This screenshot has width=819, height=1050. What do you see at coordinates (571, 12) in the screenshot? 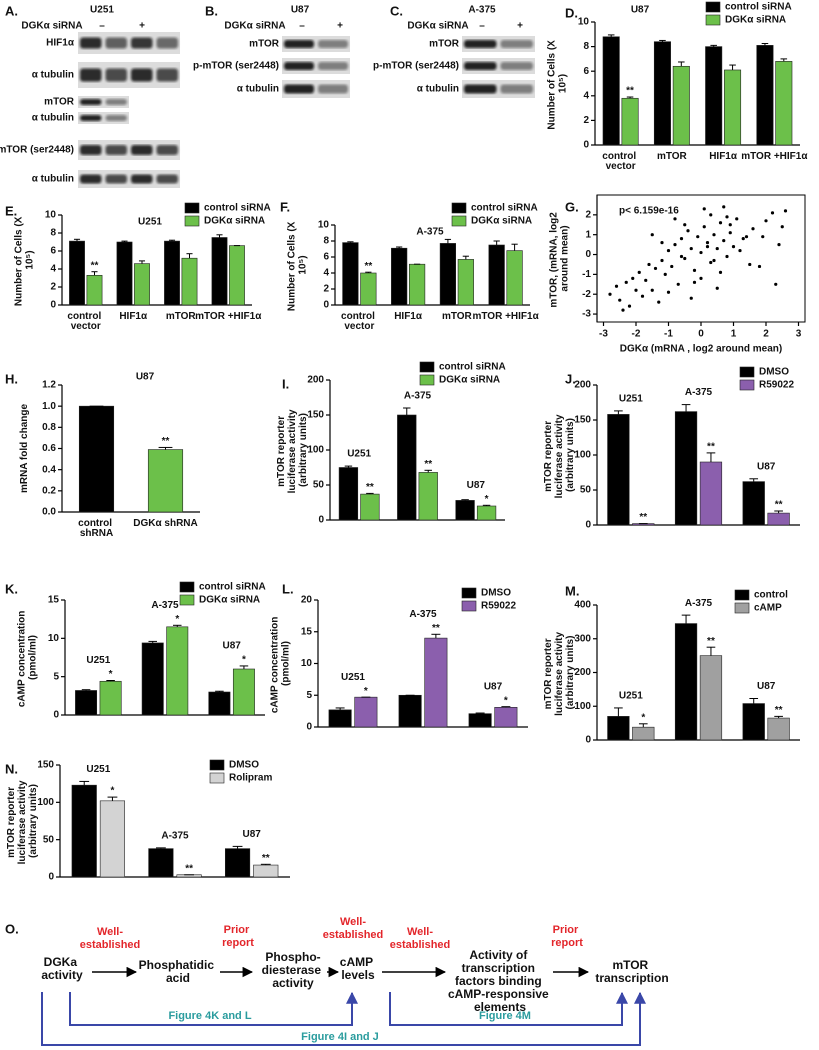
I see `panel-label: D.` at bounding box center [571, 12].